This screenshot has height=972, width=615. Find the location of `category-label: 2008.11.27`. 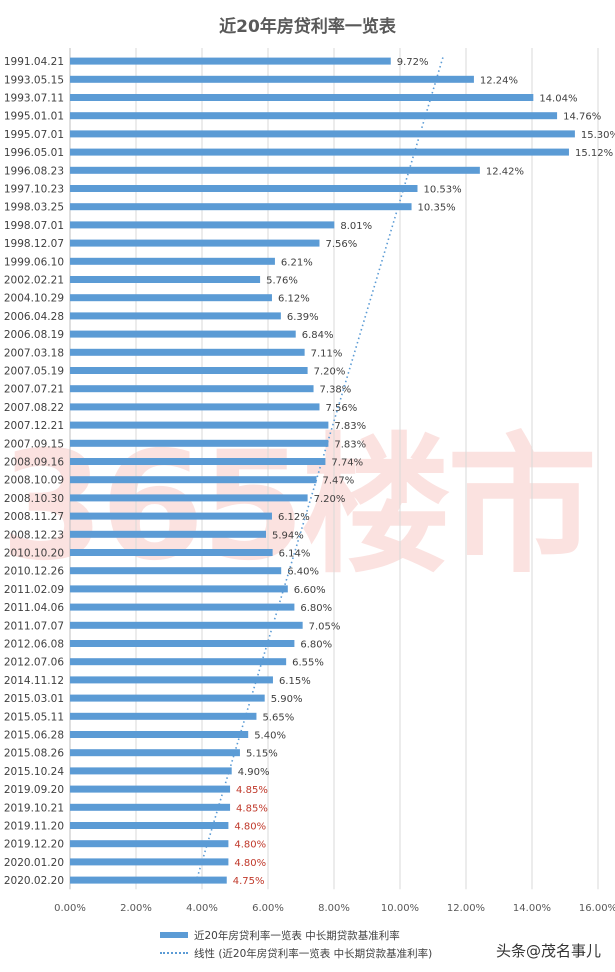

category-label: 2008.11.27 is located at coordinates (34, 517).